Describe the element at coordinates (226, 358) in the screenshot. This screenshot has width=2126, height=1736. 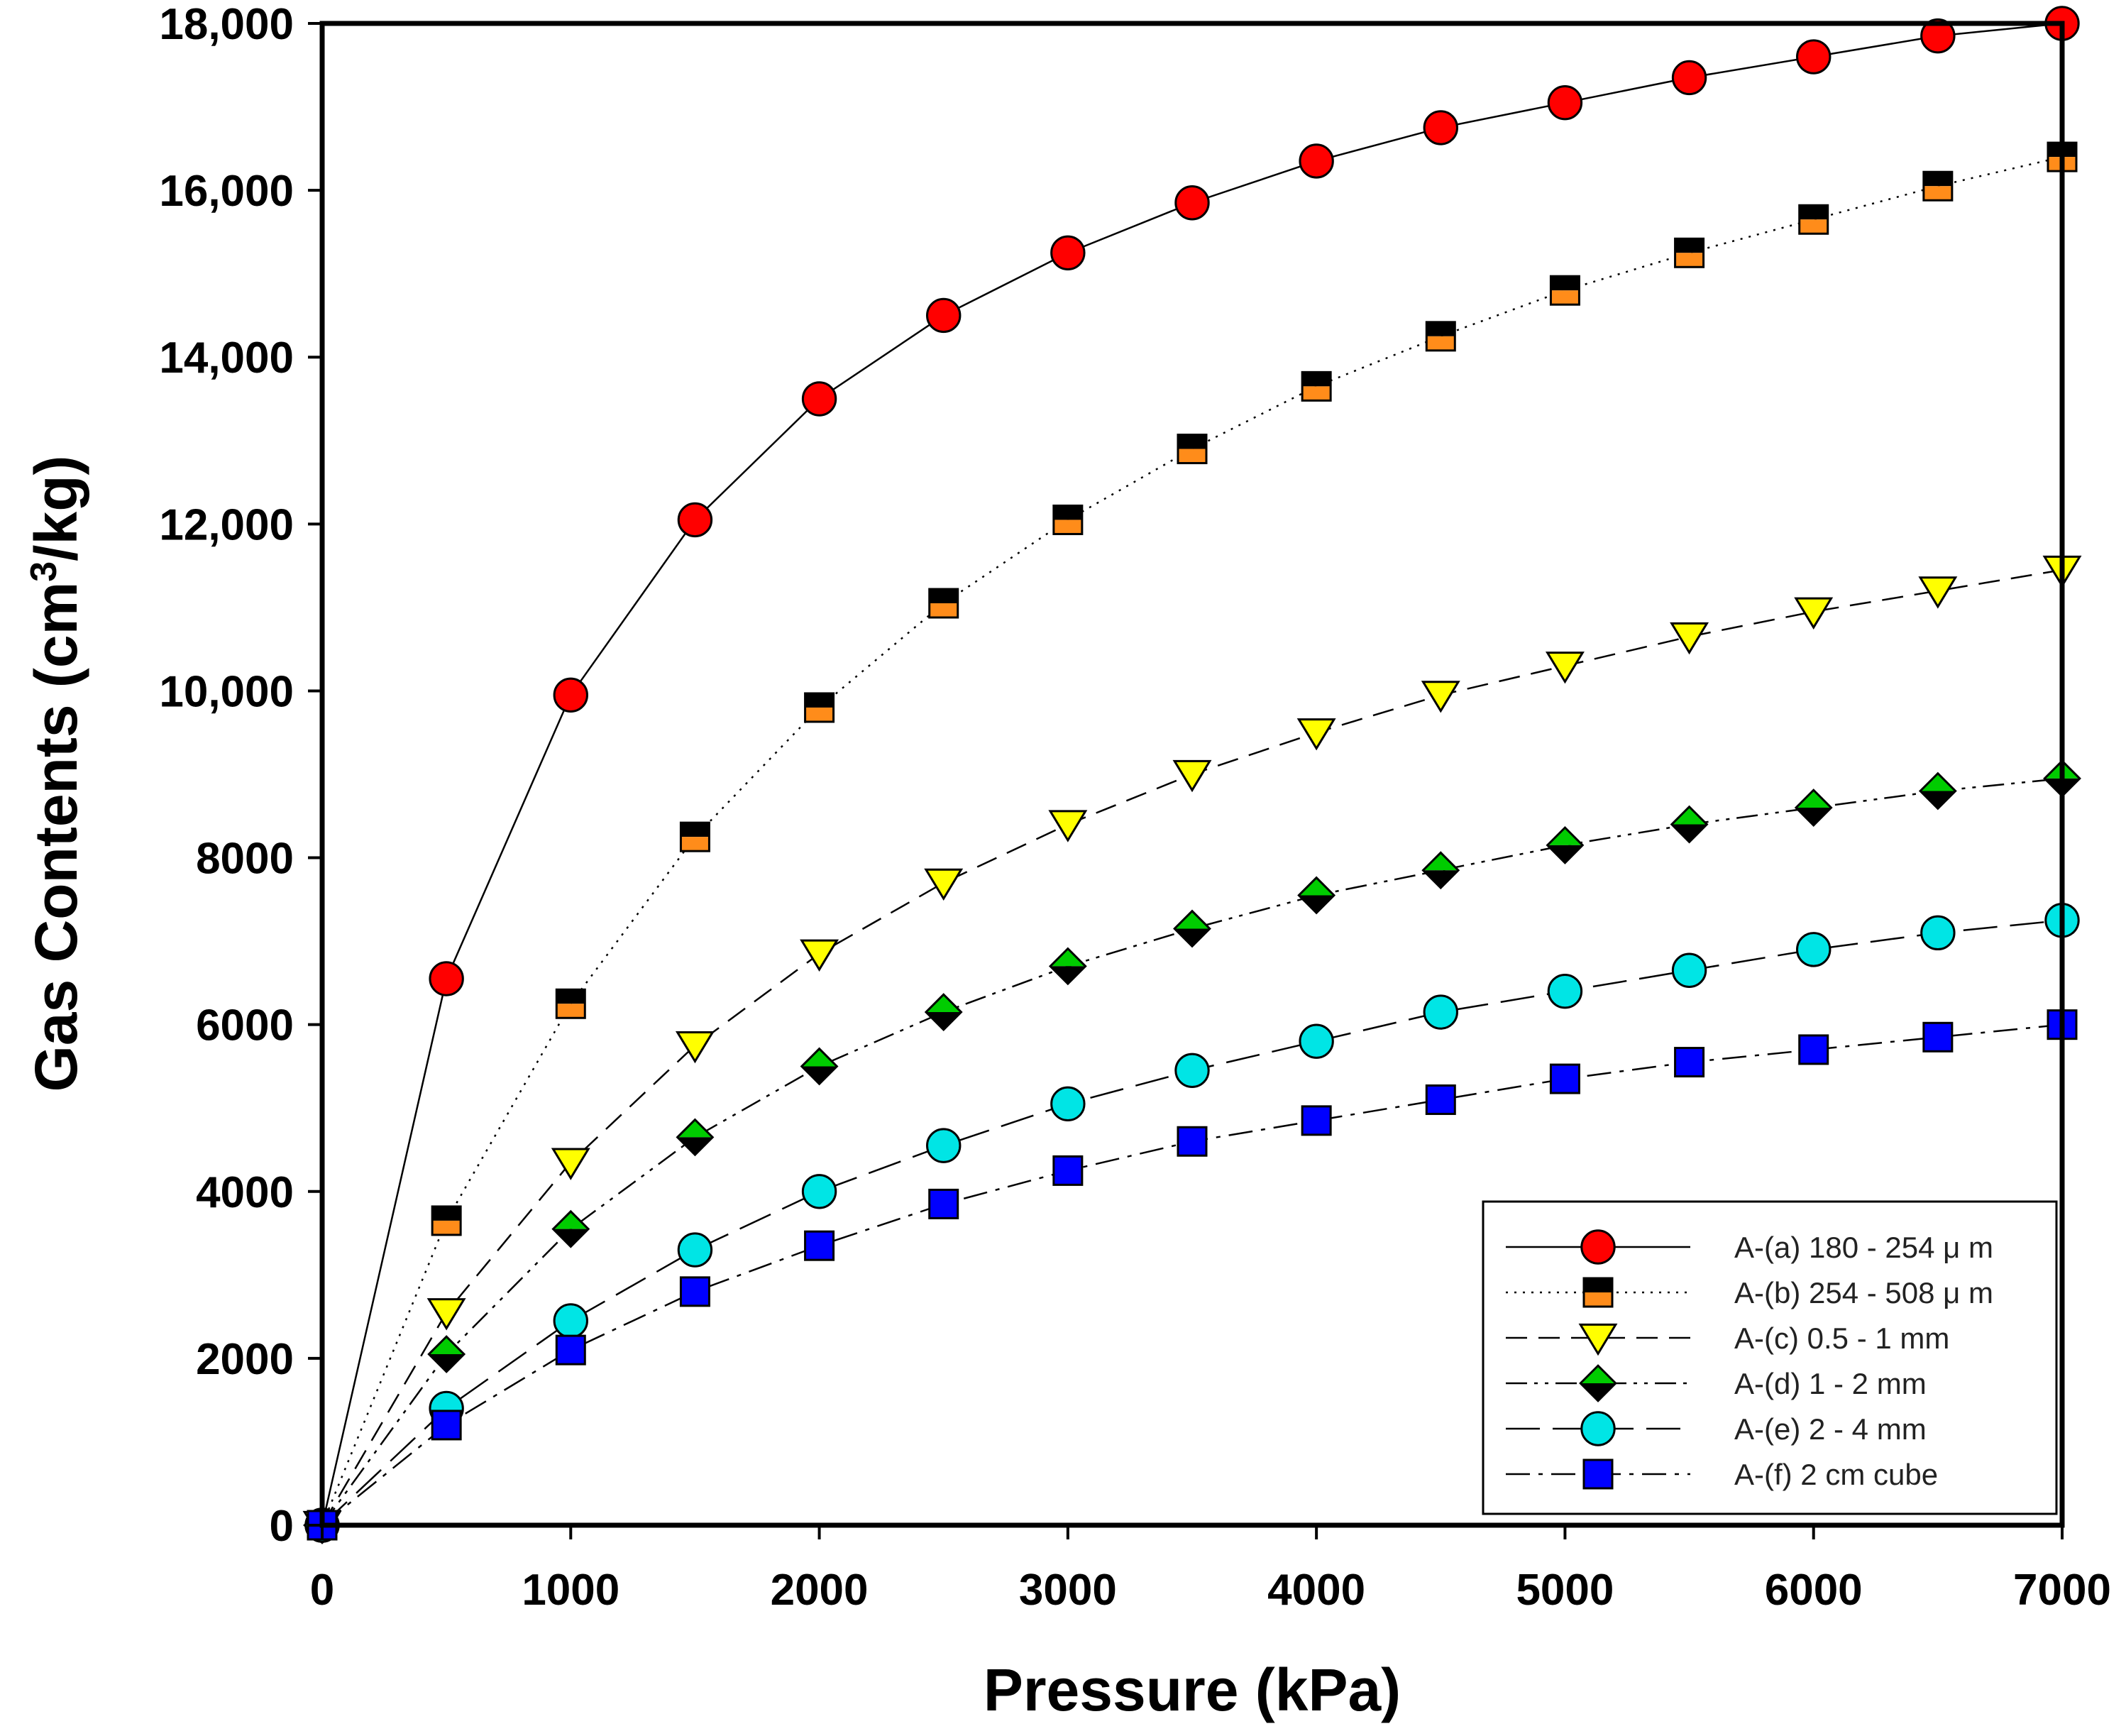
I see `y-tick-label-7: 14,000` at that location.